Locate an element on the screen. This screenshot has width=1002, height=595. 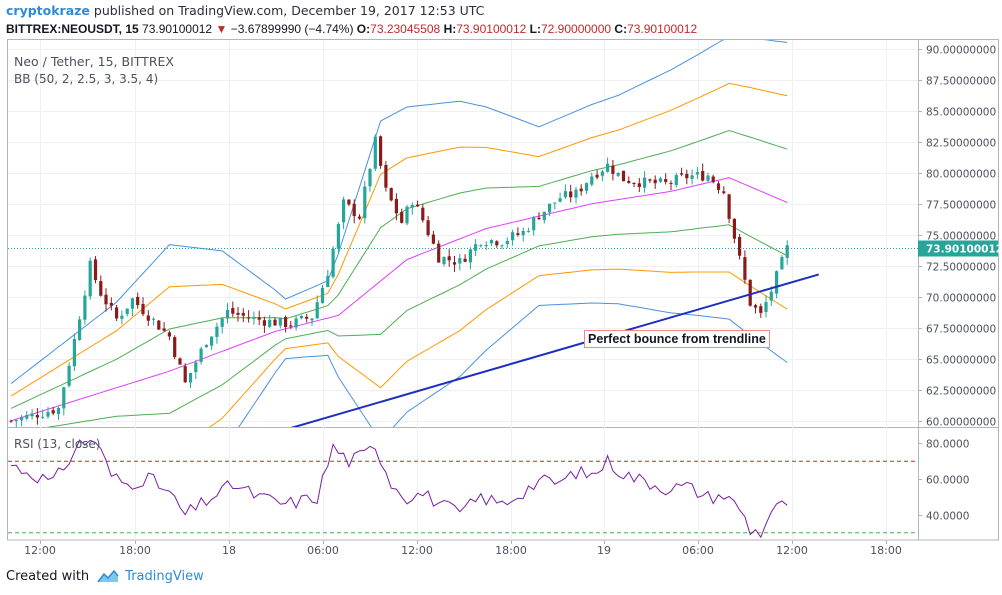
y-tick-label: 62.50000000 is located at coordinates (961, 392).